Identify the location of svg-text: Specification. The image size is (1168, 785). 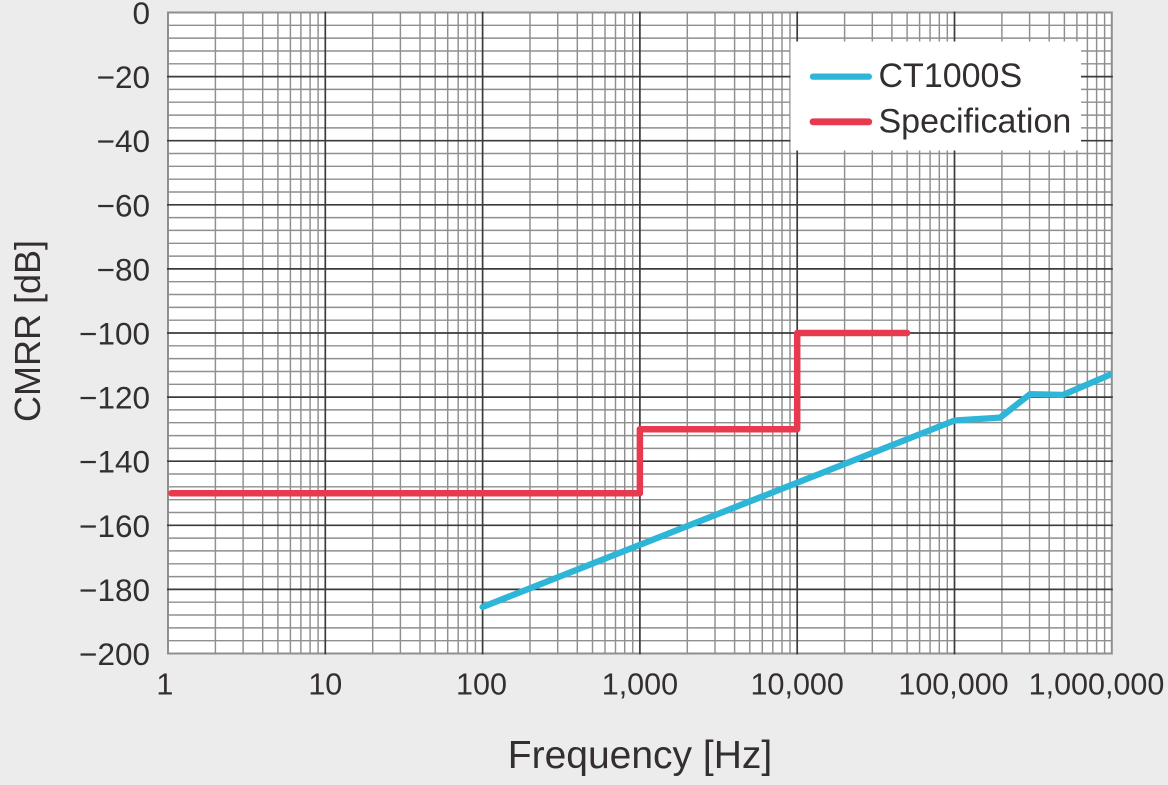
(975, 122).